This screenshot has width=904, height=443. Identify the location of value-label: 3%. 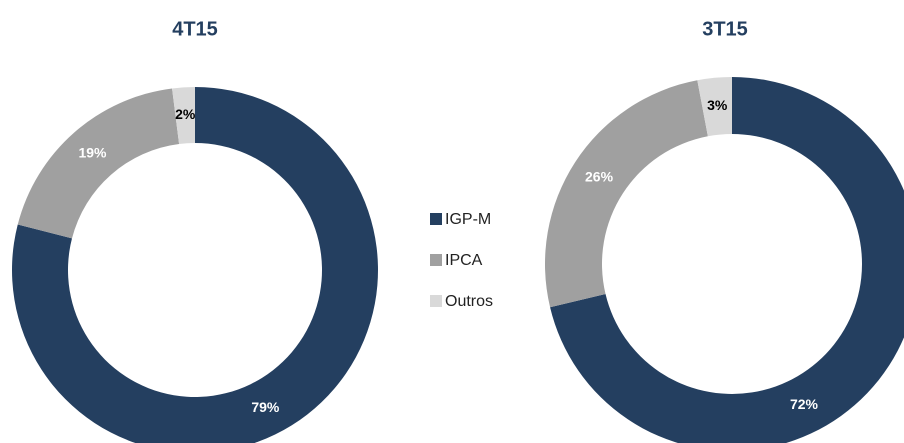
(717, 105).